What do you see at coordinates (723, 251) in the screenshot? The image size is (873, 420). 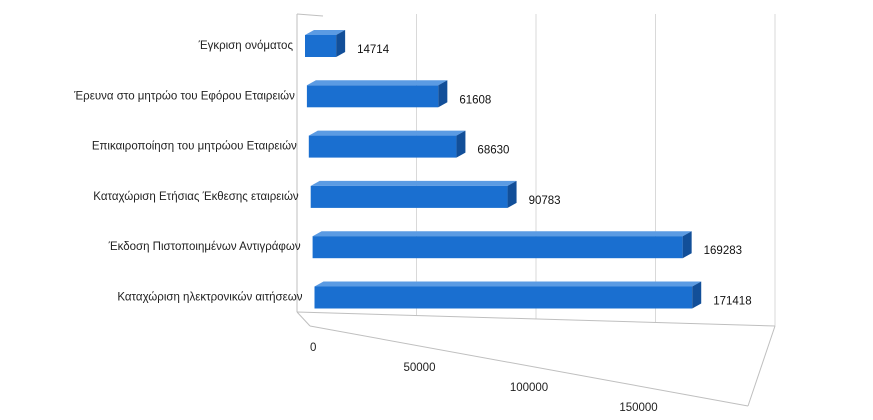 I see `value-label: 169283` at bounding box center [723, 251].